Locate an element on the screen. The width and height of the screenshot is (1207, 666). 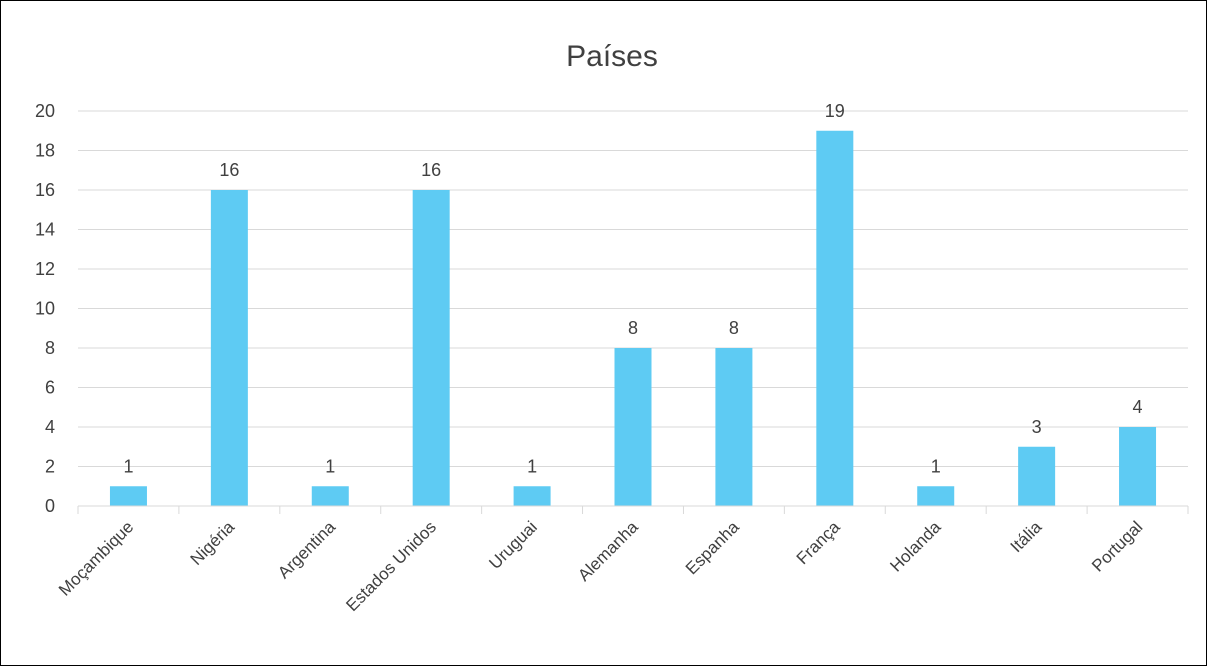
category-label: Argentina is located at coordinates (306, 549).